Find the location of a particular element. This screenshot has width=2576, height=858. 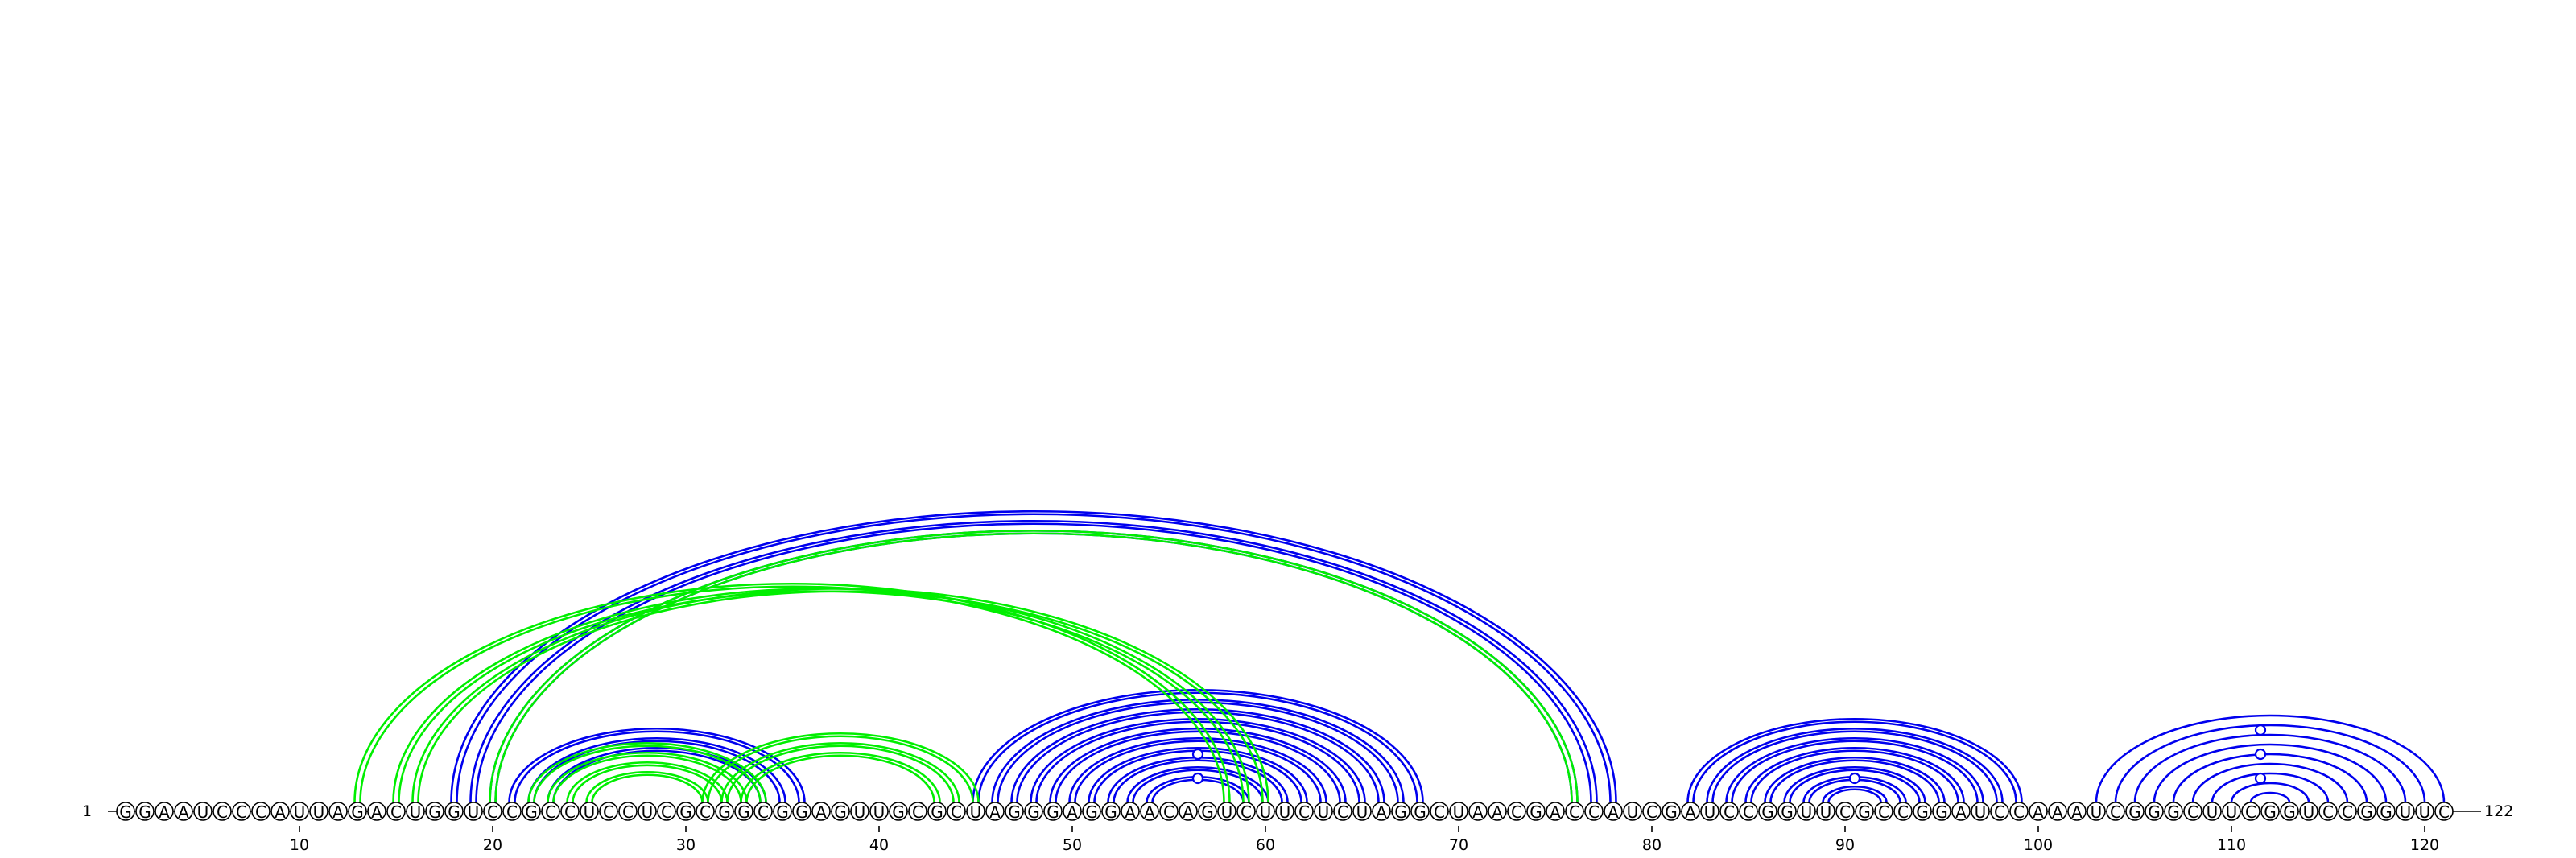

sequence-start-label: 1 is located at coordinates (87, 811).